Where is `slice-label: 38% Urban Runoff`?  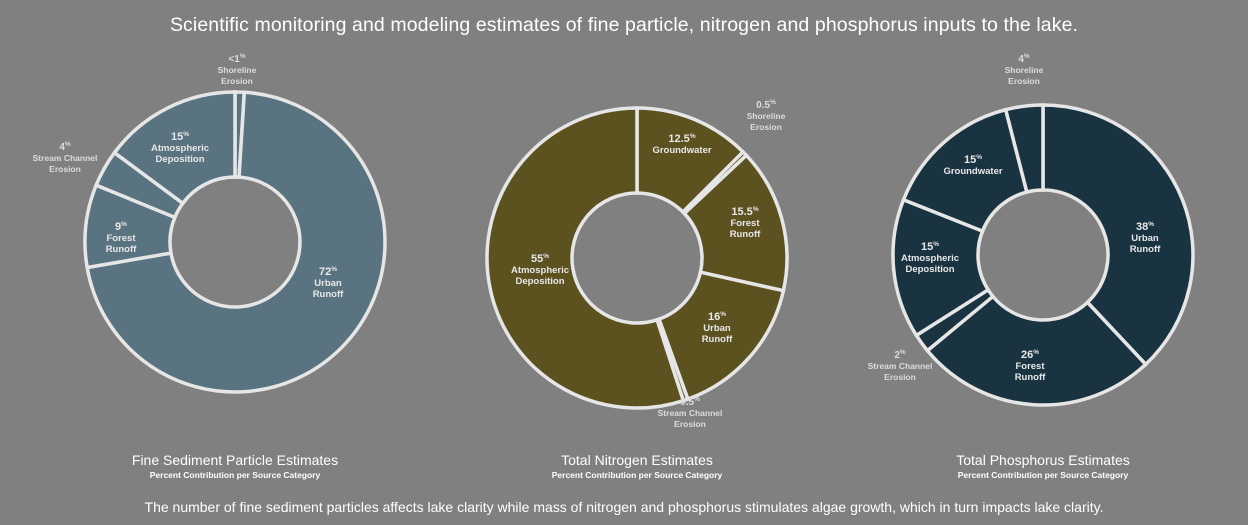
slice-label: 38% Urban Runoff is located at coordinates (1145, 238).